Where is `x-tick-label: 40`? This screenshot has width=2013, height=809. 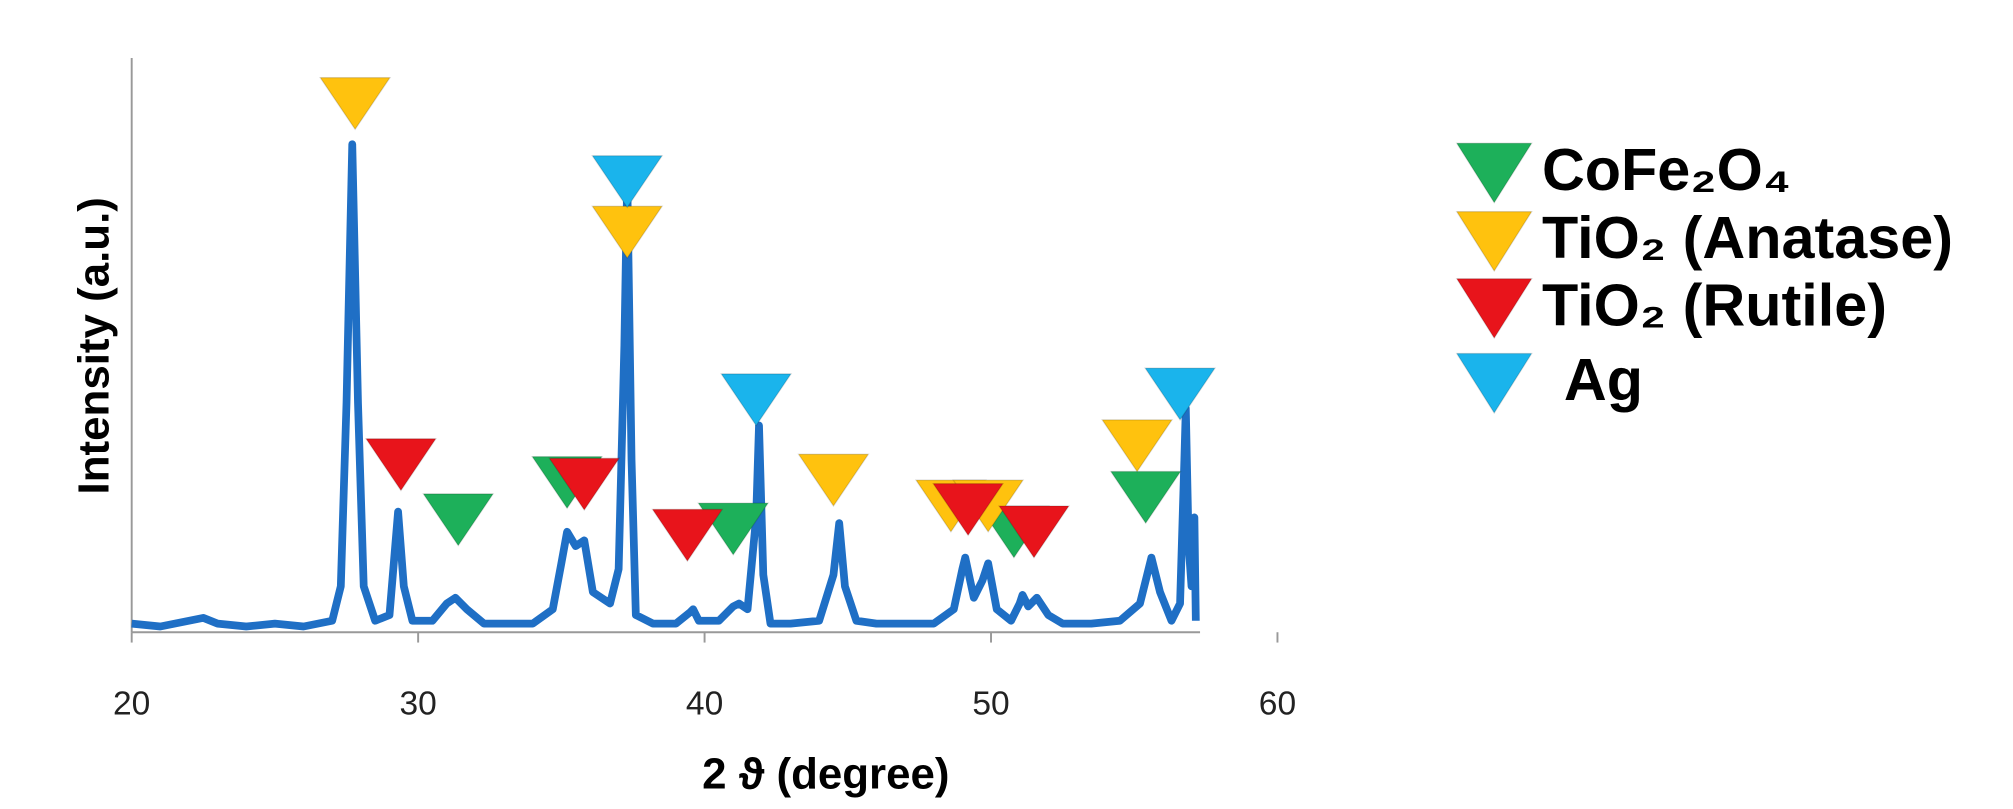 x-tick-label: 40 is located at coordinates (704, 704).